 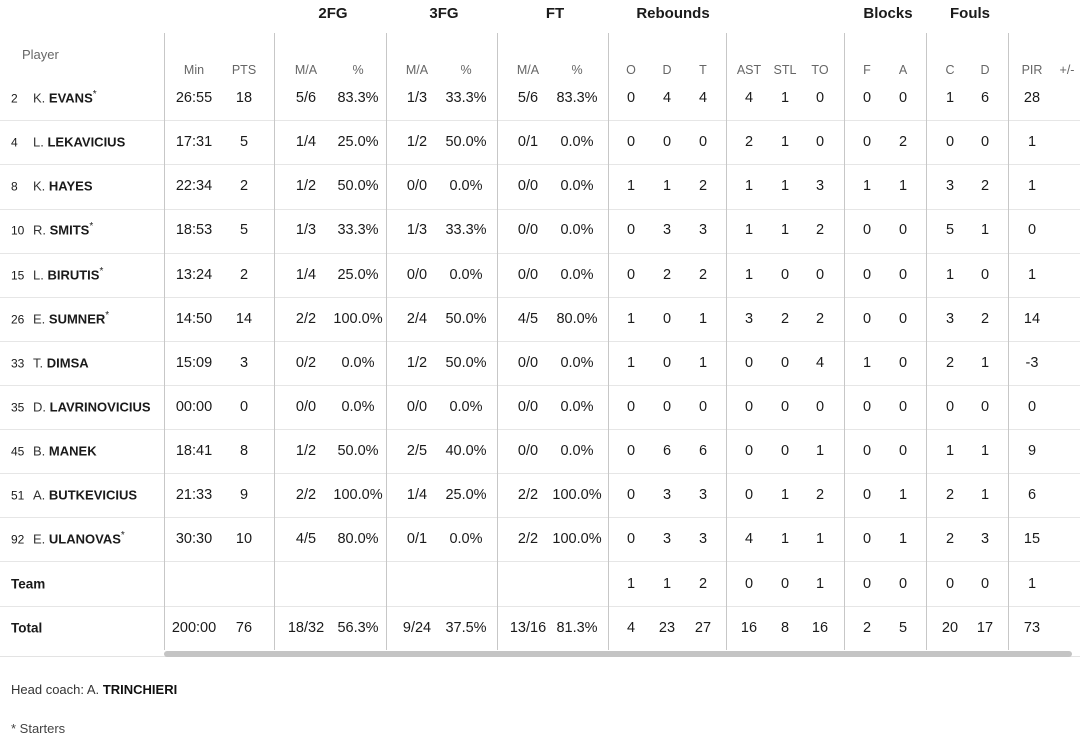 I want to click on player-name: 10 R. SMITS*, so click(x=52, y=229).